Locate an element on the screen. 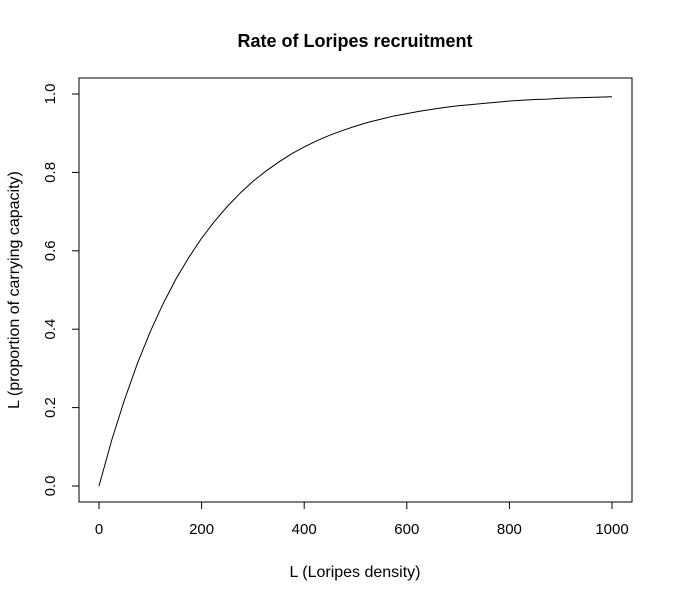 This screenshot has height=600, width=673. y-axis: 0.0 0.2 0.4 0.6 0.8 1.0 is located at coordinates (61, 290).